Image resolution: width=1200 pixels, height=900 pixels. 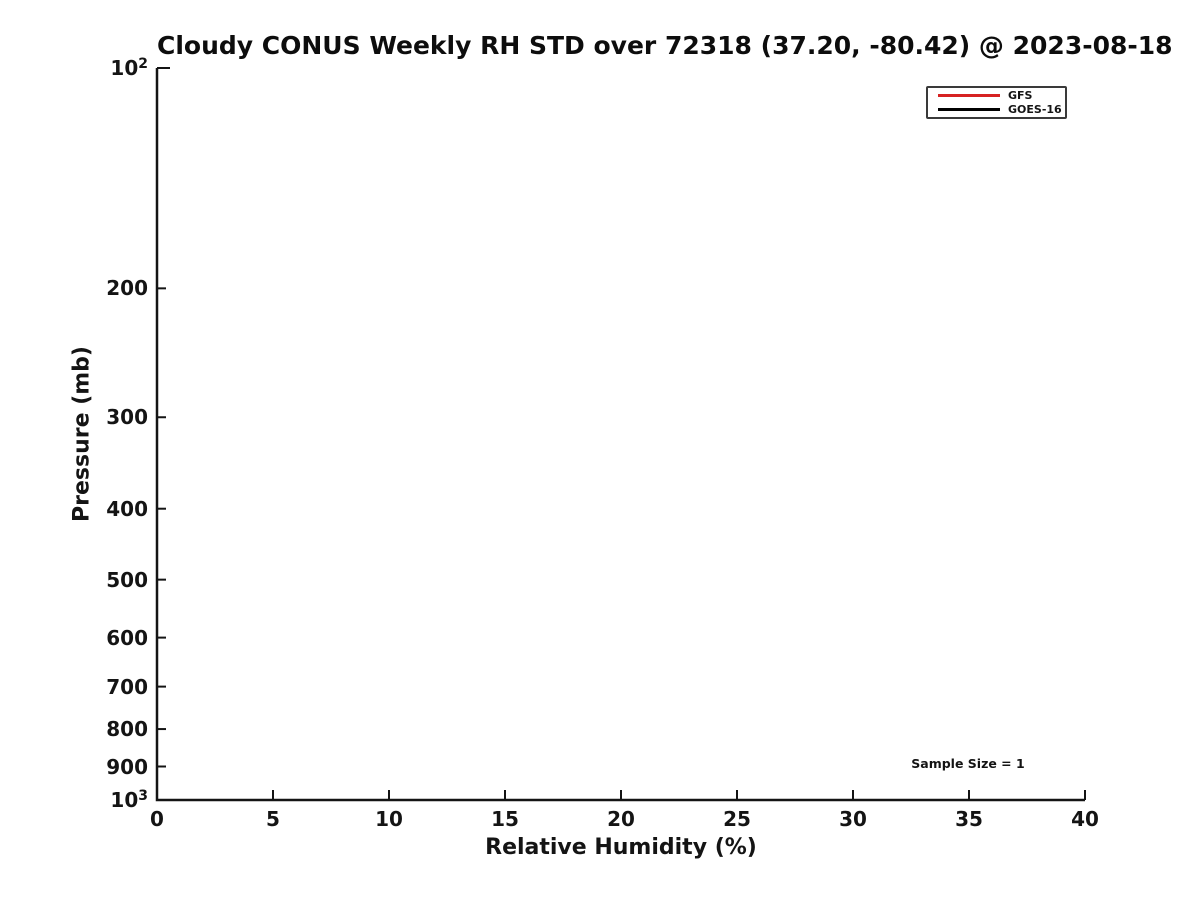 I want to click on legend-label-goes16: GOES-16, so click(x=1035, y=109).